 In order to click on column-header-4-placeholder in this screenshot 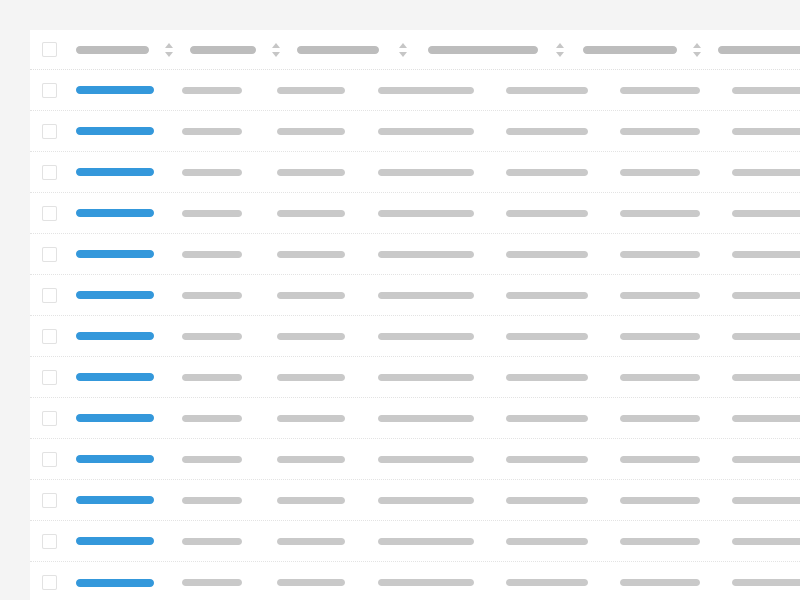, I will do `click(483, 49)`.